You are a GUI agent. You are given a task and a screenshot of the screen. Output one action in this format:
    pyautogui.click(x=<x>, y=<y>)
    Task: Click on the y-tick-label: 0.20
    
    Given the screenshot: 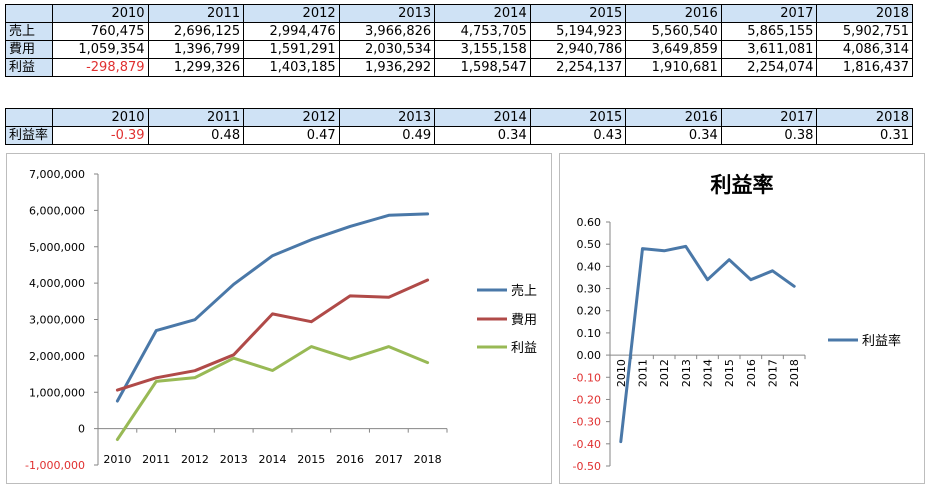 What is the action you would take?
    pyautogui.click(x=589, y=311)
    